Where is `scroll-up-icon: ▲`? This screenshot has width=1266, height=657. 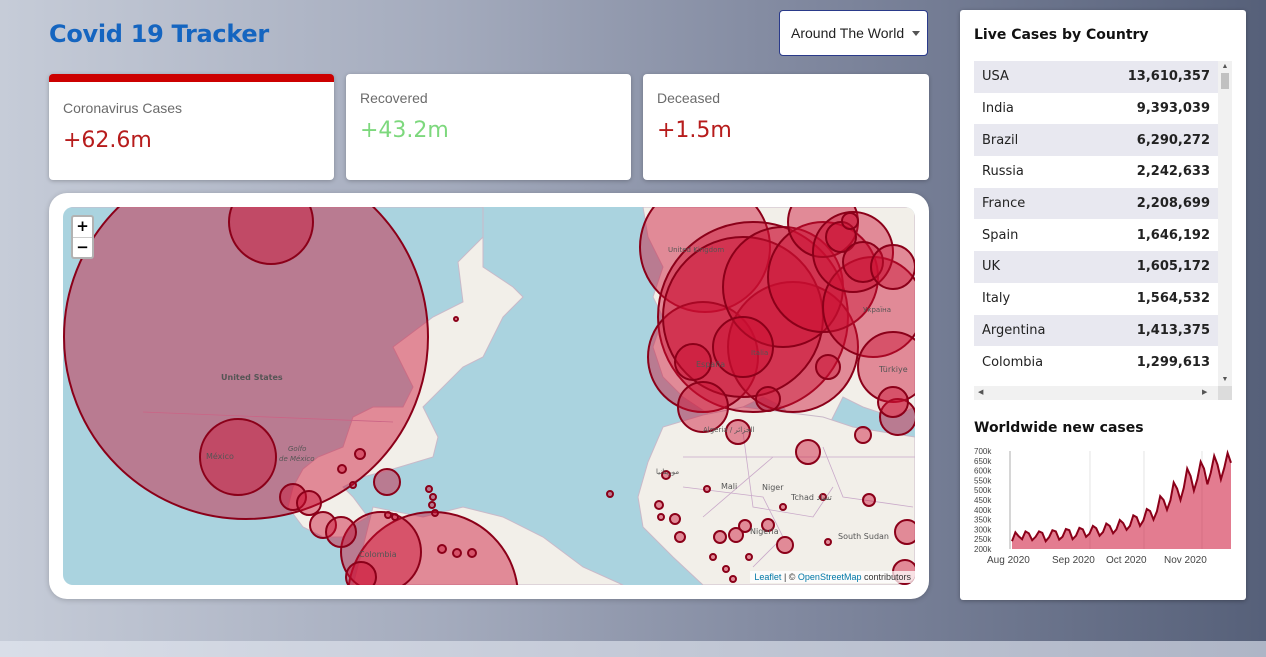 scroll-up-icon: ▲ is located at coordinates (1225, 66).